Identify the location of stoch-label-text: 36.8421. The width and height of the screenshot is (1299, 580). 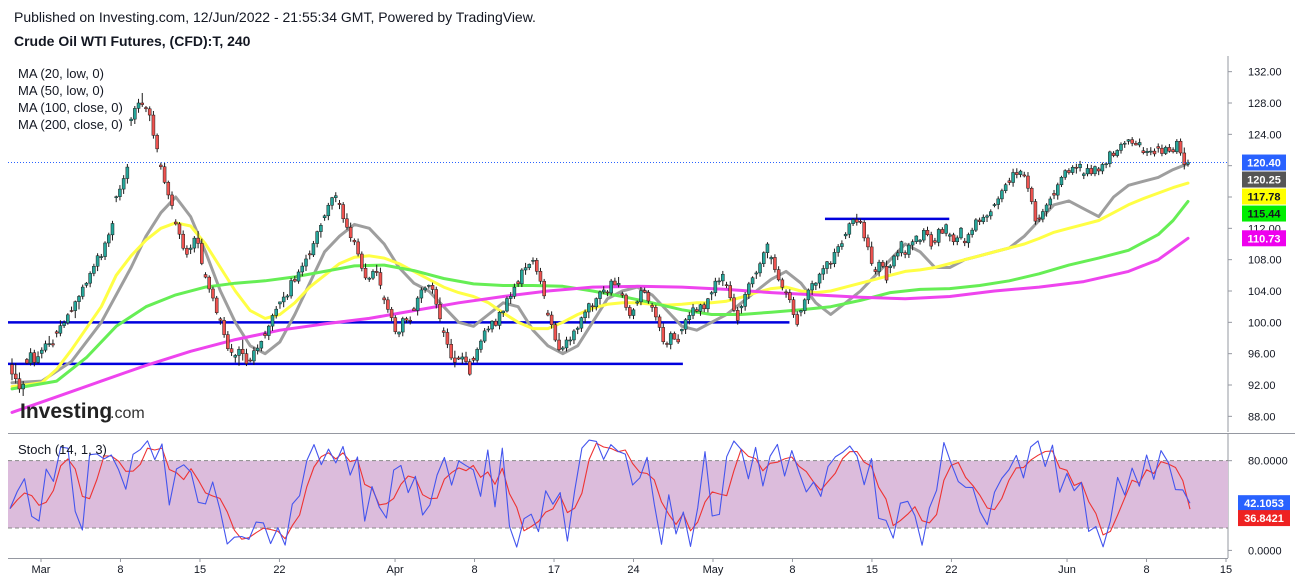
(1264, 519).